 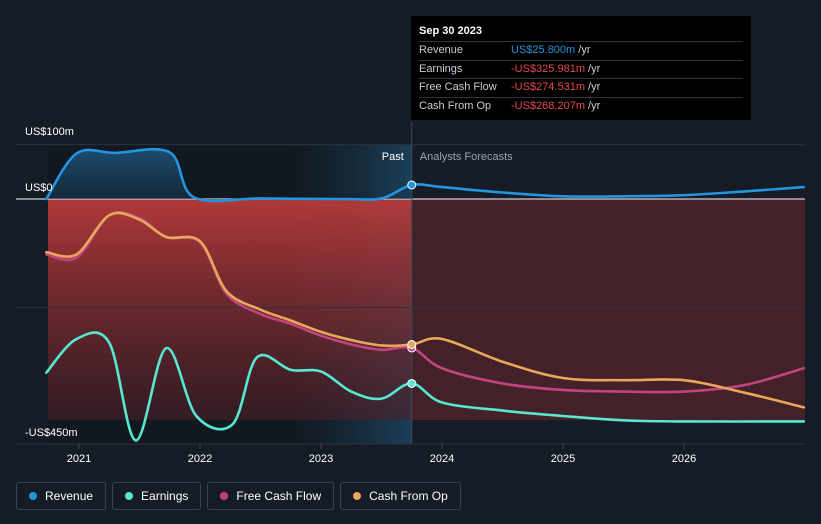 What do you see at coordinates (556, 105) in the screenshot?
I see `tooltip-value: -US$268.207m /yr` at bounding box center [556, 105].